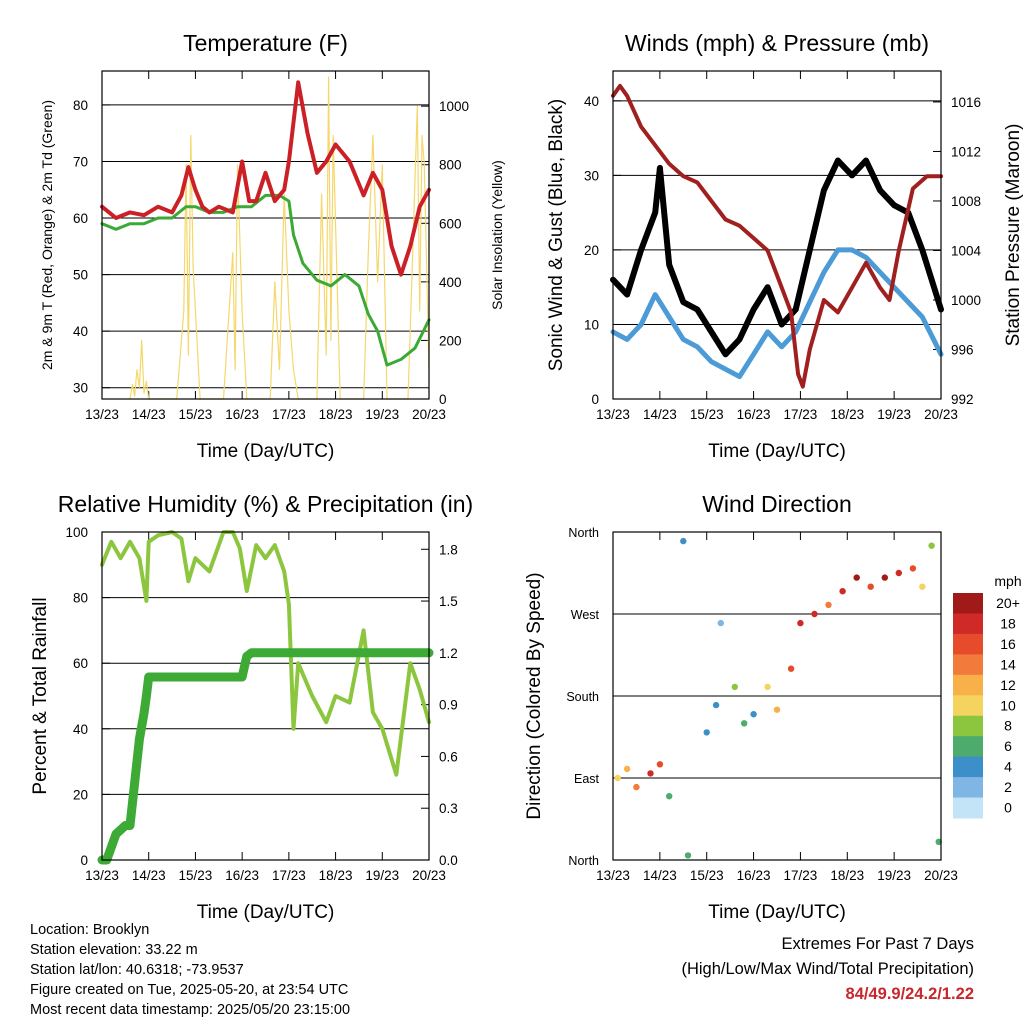  I want to click on y-right-tick-label: 1.5, so click(448, 601).